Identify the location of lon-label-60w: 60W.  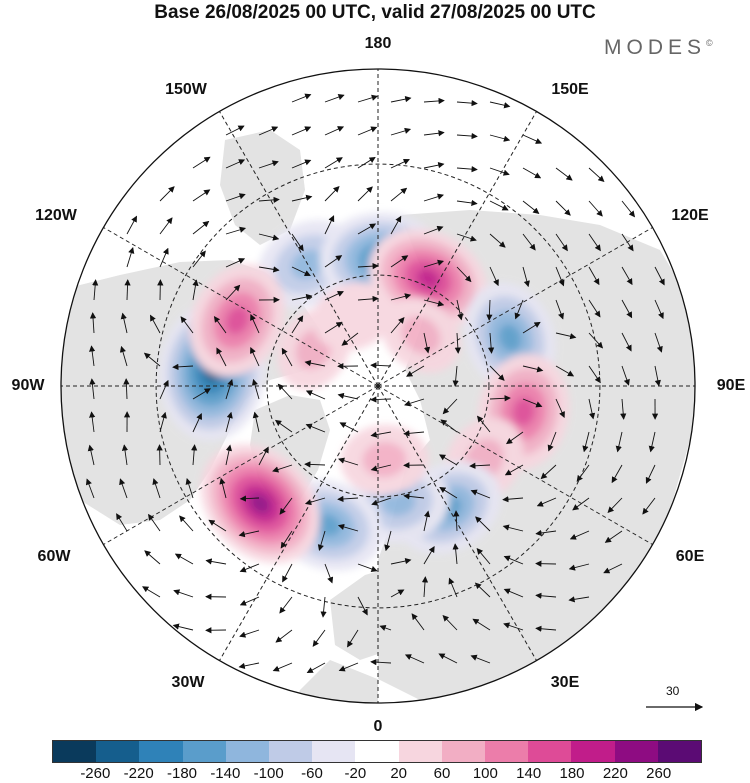
(54, 556).